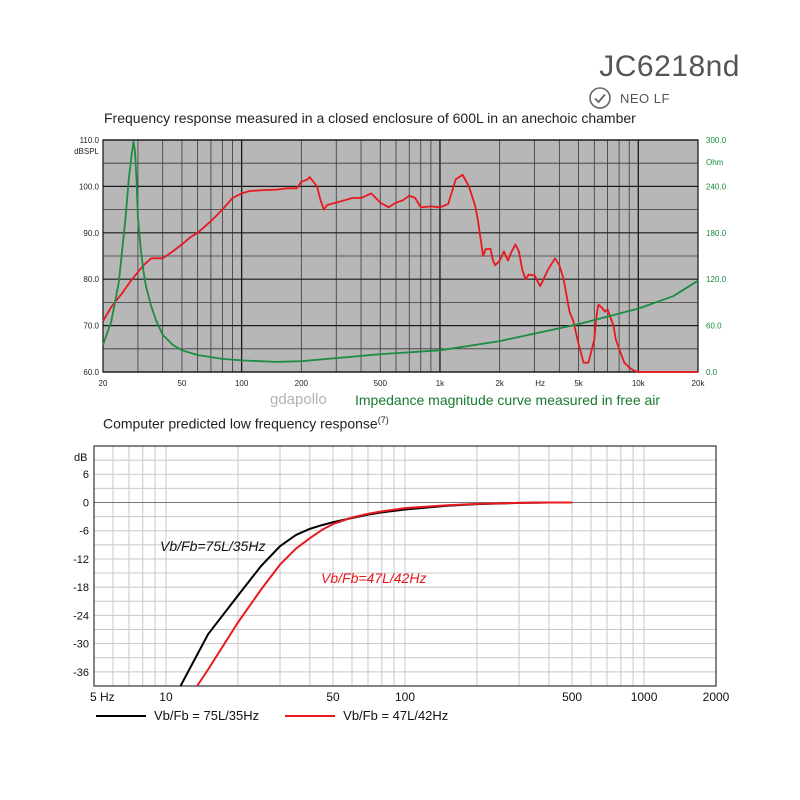 This screenshot has height=800, width=800. What do you see at coordinates (578, 383) in the screenshot?
I see `x-tick-label: 5k` at bounding box center [578, 383].